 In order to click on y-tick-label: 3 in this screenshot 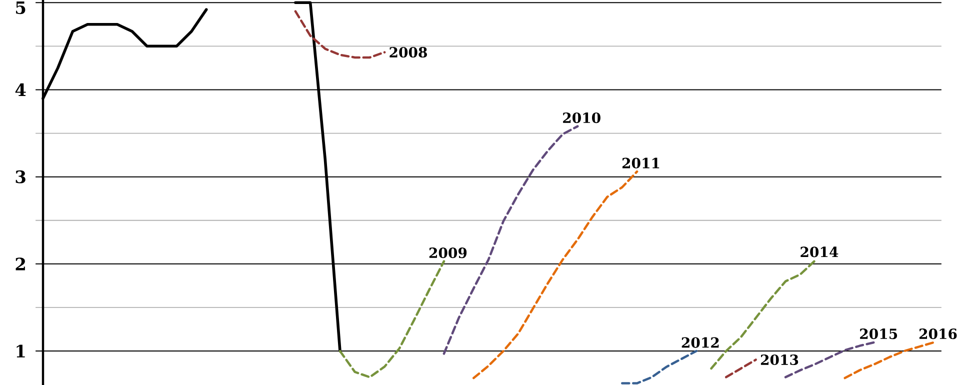, I will do `click(21, 177)`.